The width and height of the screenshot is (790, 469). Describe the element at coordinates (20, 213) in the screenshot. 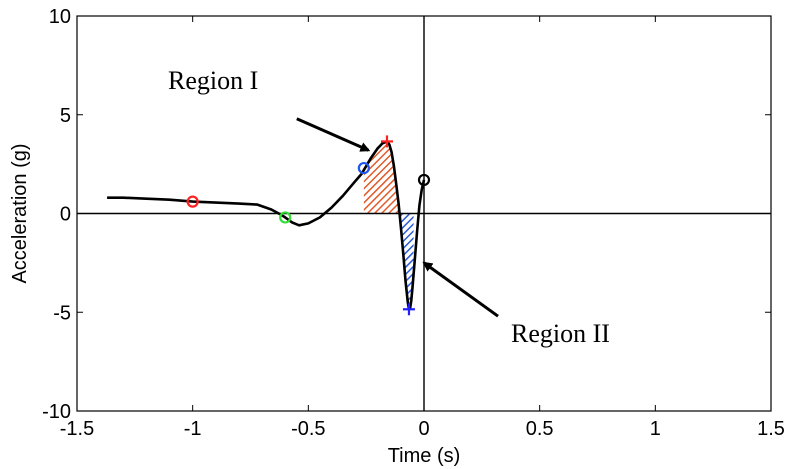

I see `y-axis-label: Acceleration (g)` at that location.